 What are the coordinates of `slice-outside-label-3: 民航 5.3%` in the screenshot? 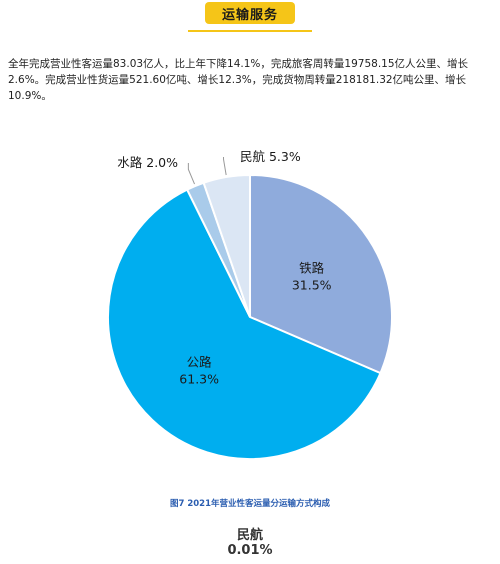 It's located at (270, 156).